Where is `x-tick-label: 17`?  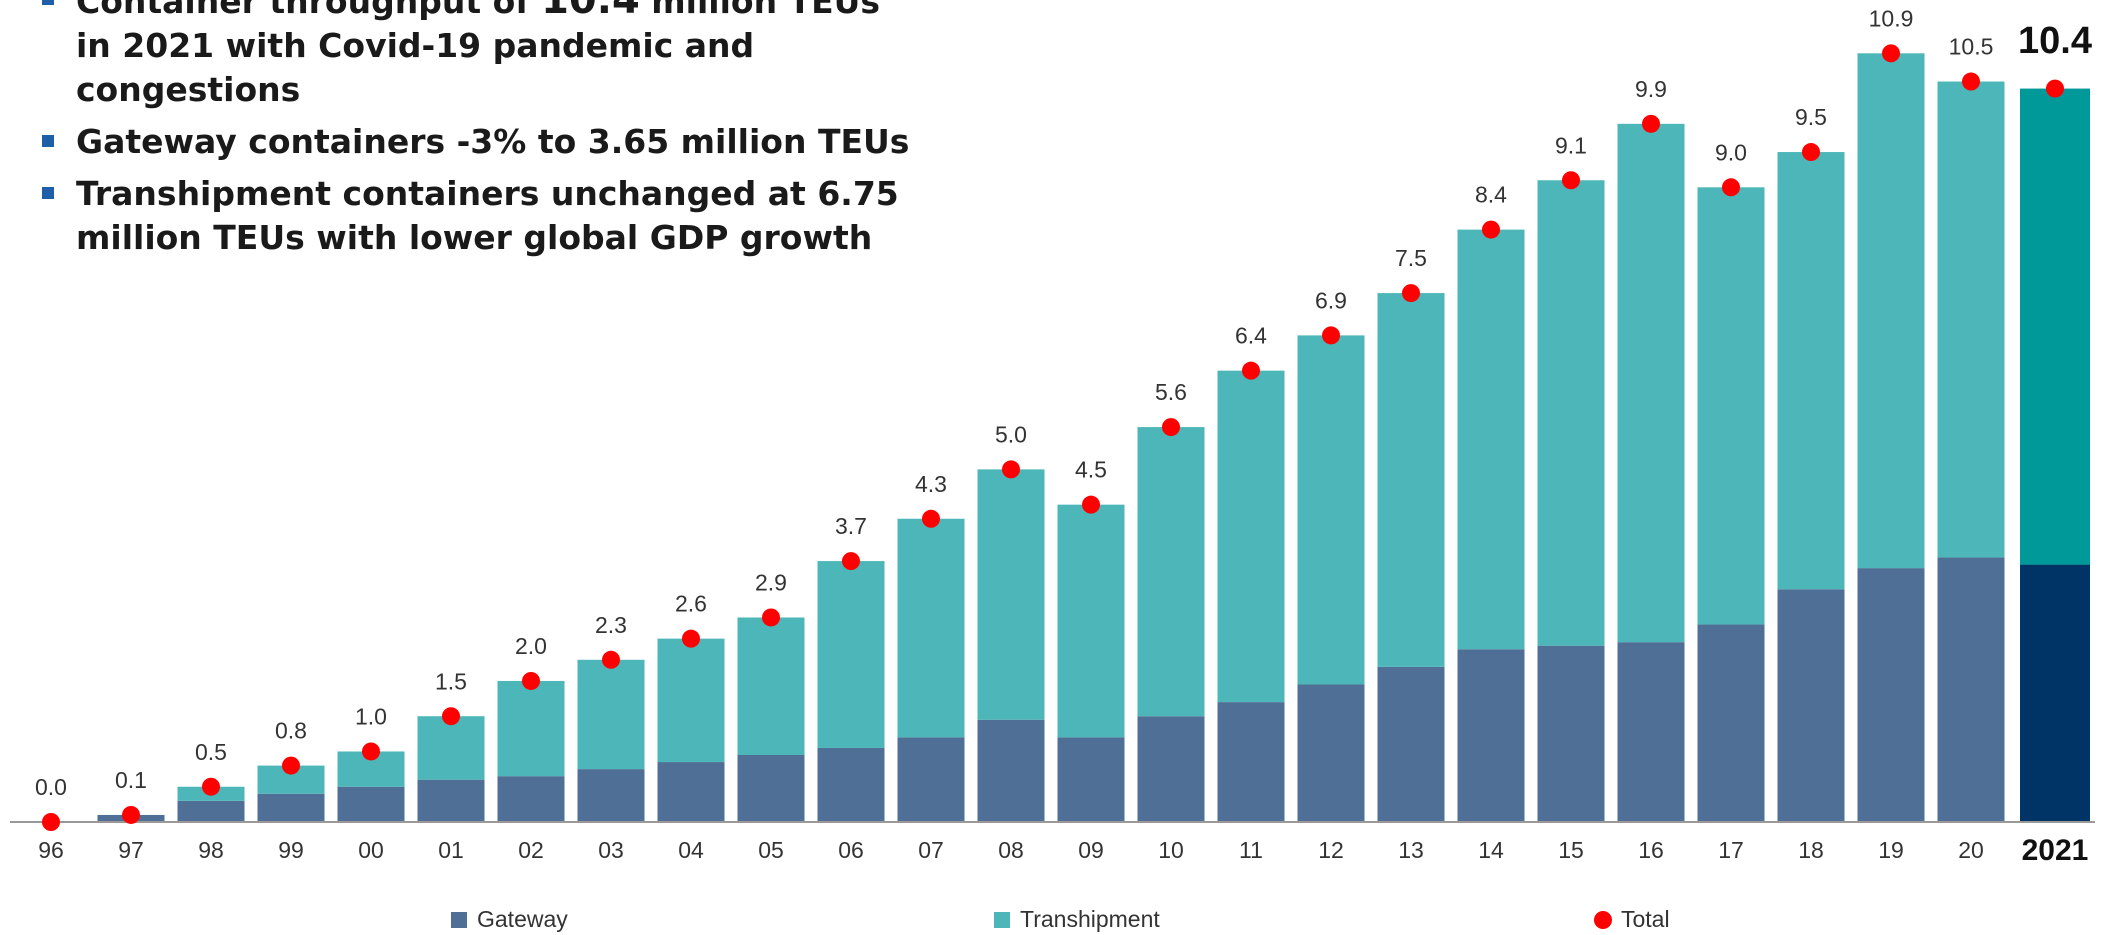 x-tick-label: 17 is located at coordinates (1731, 850).